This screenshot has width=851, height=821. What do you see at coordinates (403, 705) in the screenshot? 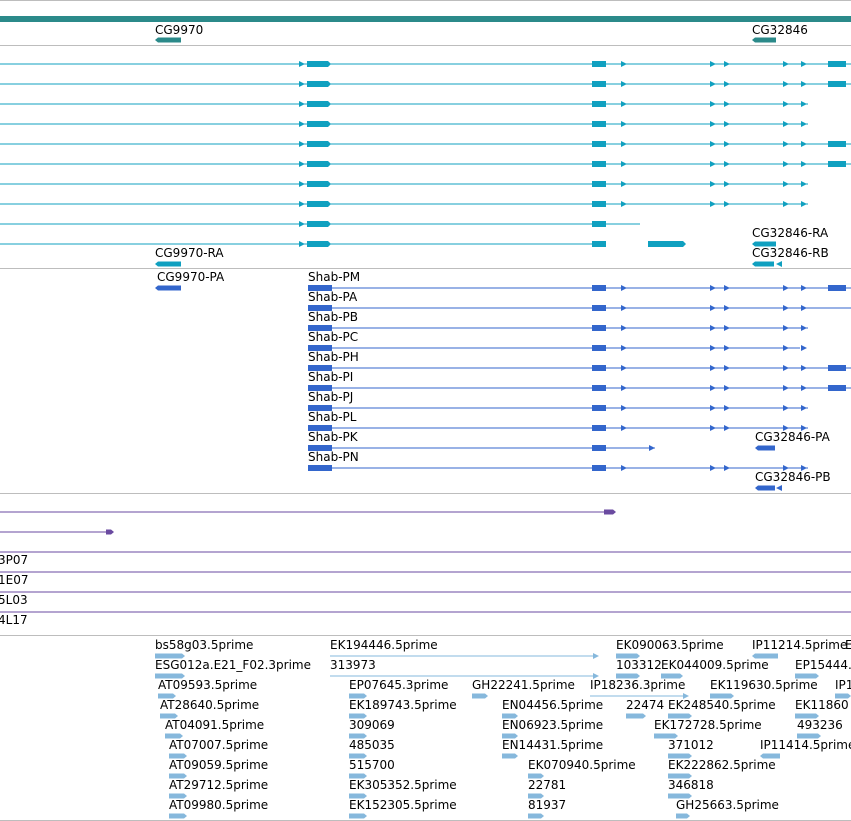
I see `est-label: EK189743.5prime` at bounding box center [403, 705].